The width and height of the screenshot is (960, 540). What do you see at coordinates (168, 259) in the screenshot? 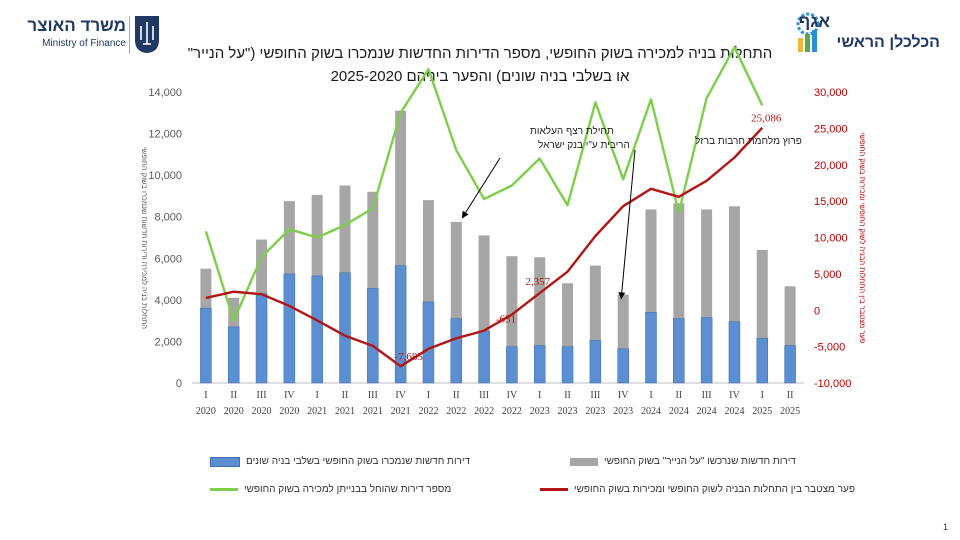
I see `left-axis-tick-label: 6,000` at bounding box center [168, 259].